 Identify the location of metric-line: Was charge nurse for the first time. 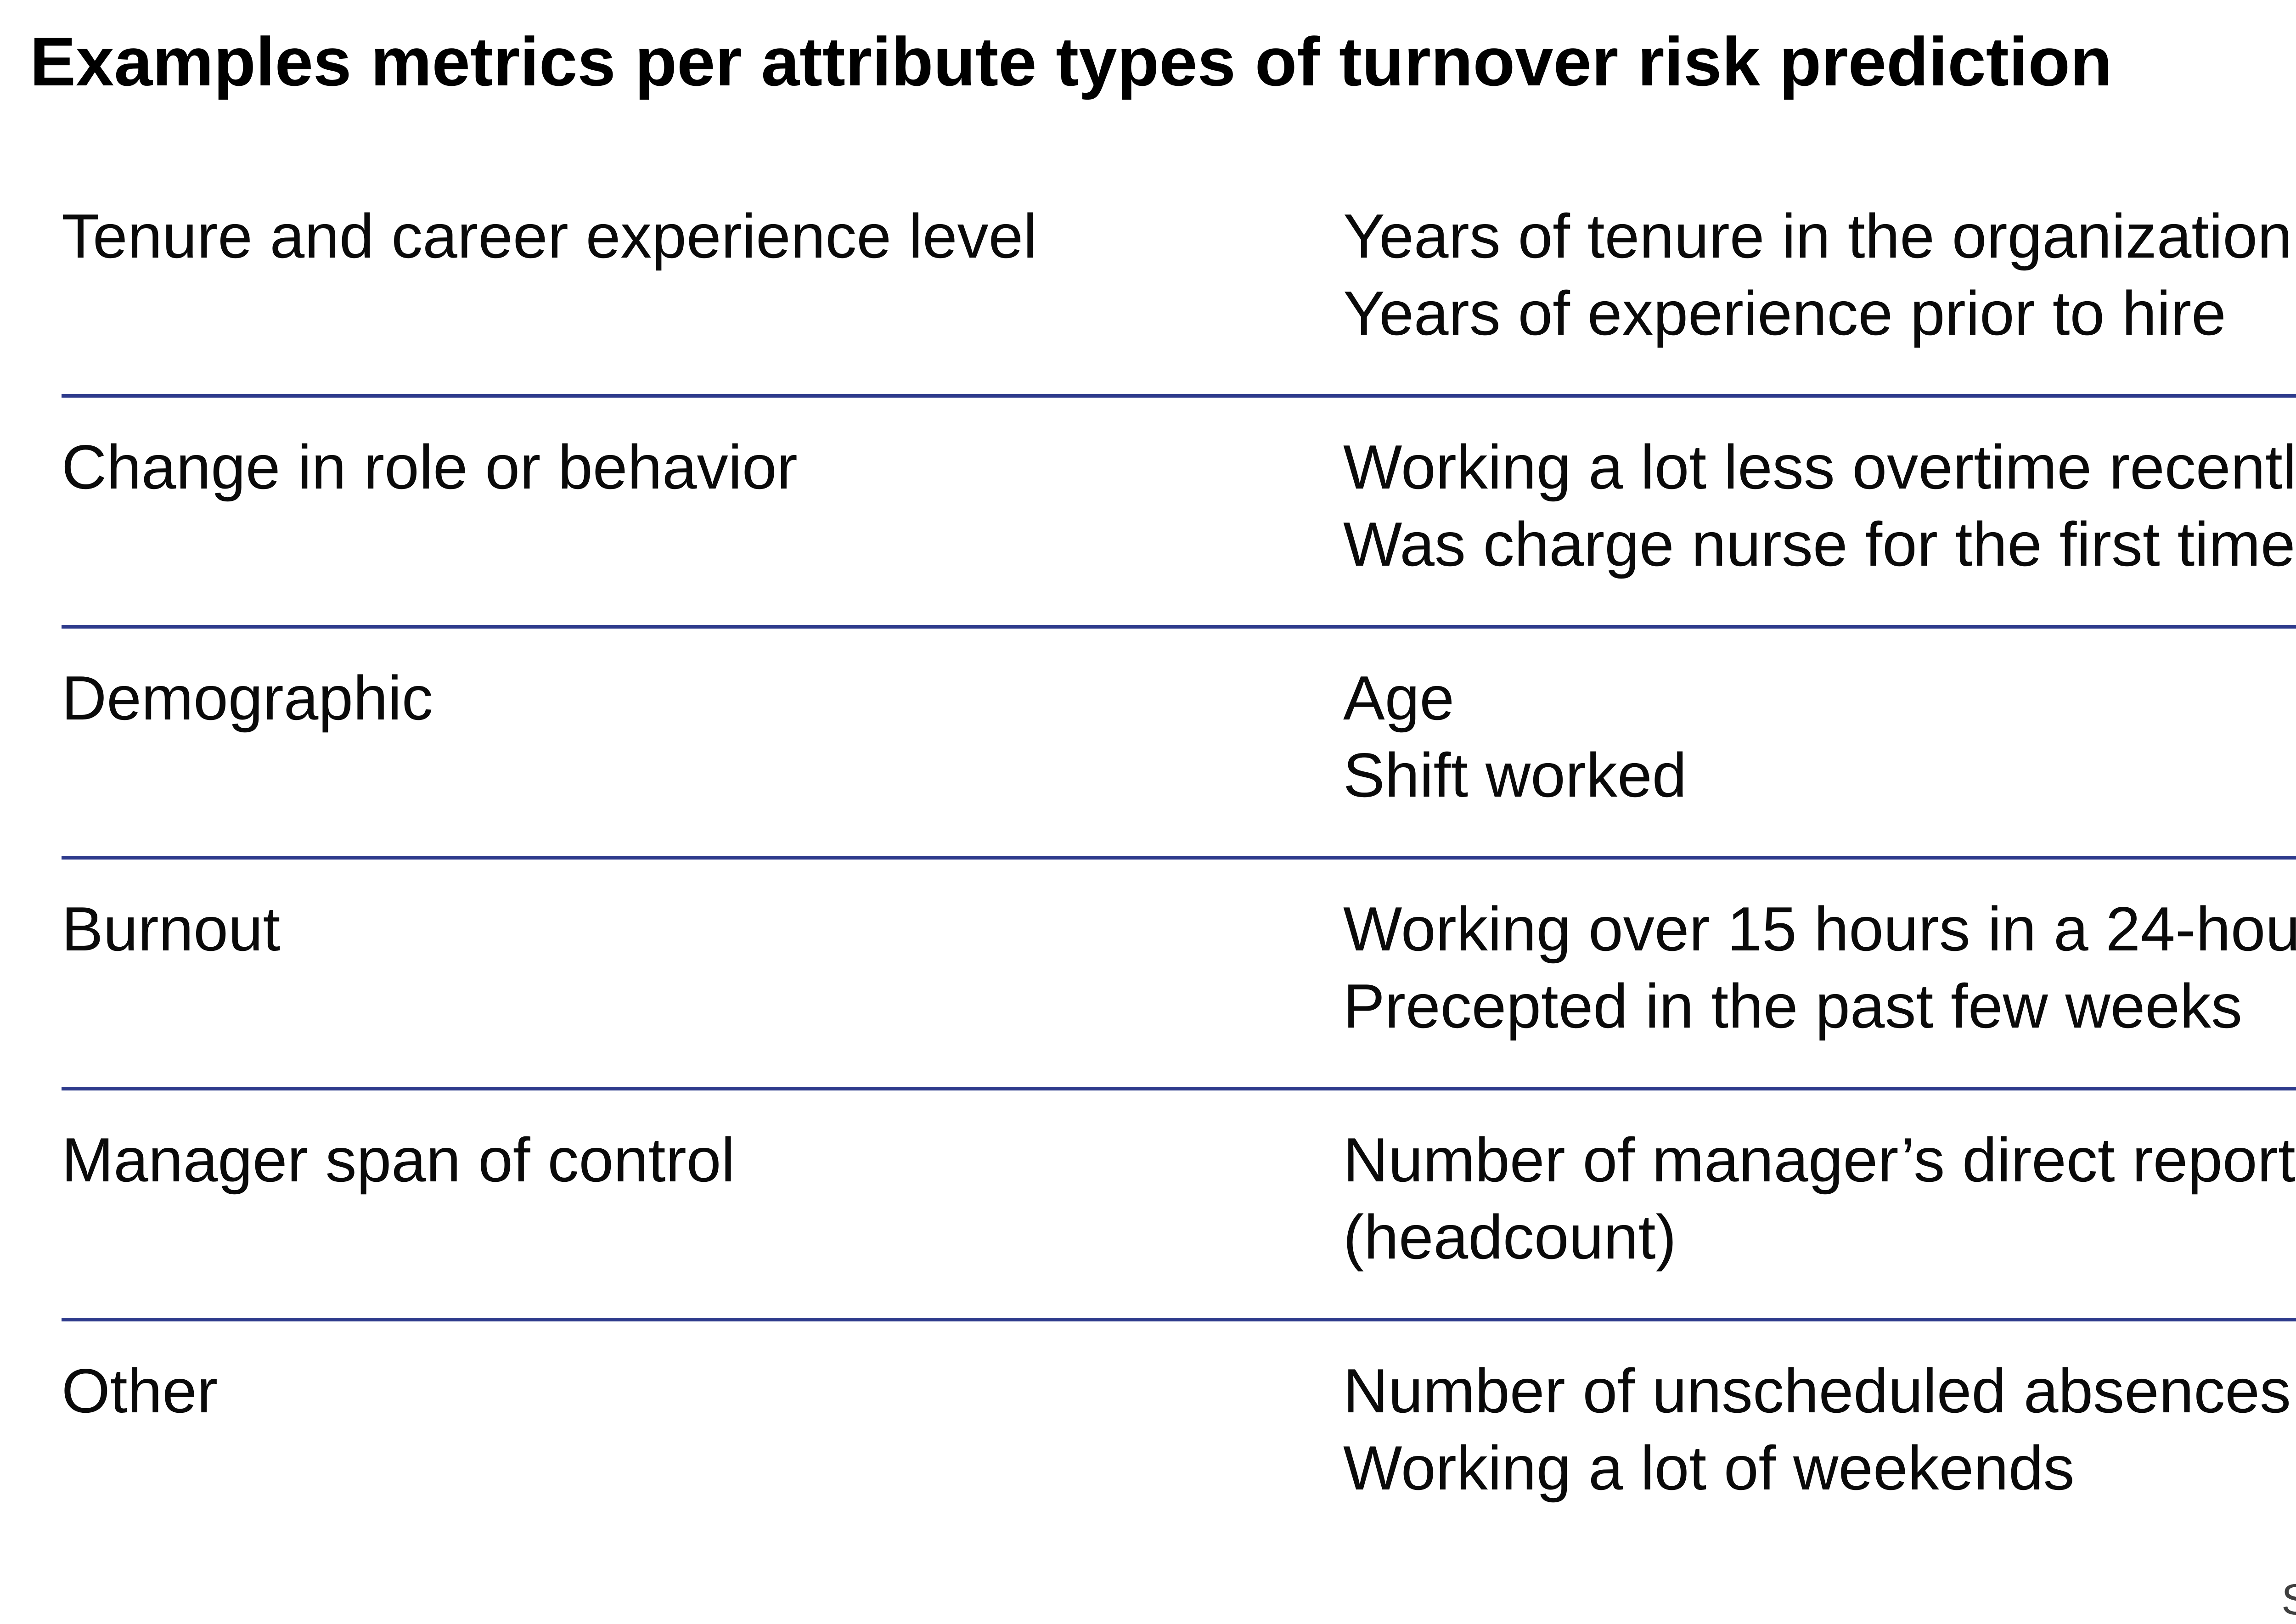
(1819, 544).